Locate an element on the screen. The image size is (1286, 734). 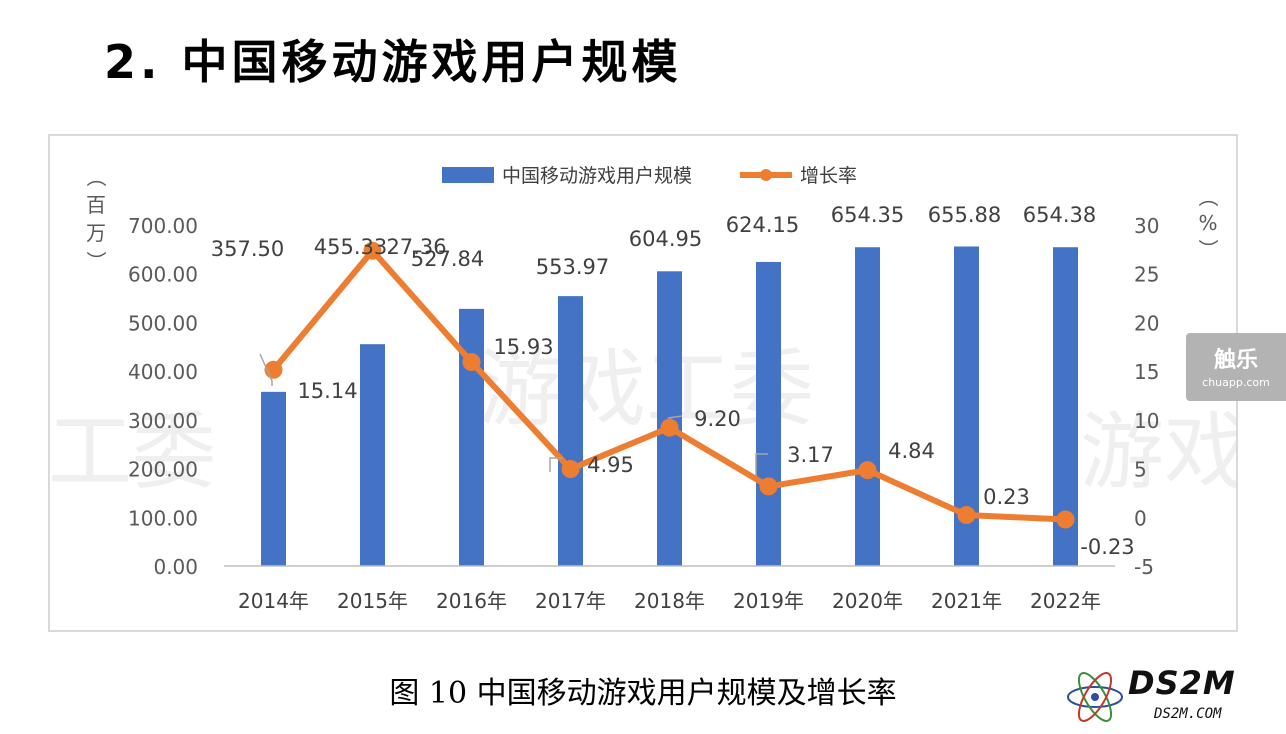
y-right-tick-label: 10 is located at coordinates (1146, 421).